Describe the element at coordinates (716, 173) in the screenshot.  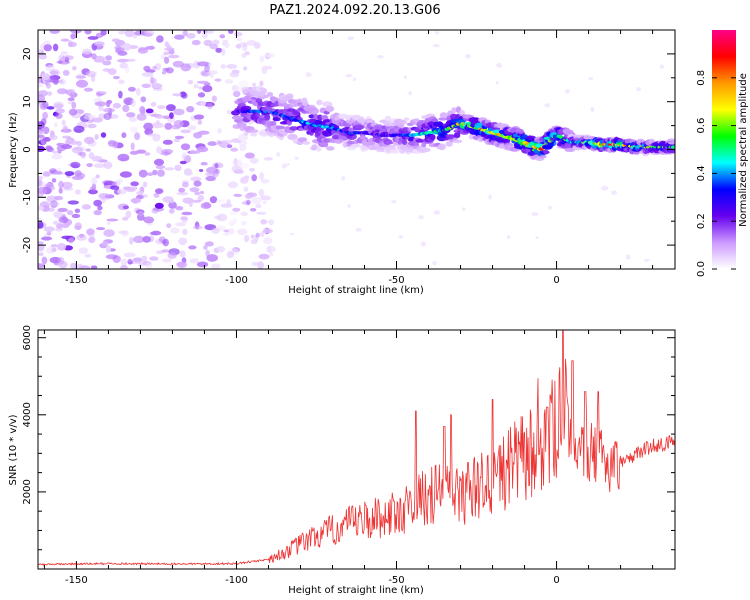
I see `colorbar-ticks: 0.0 0.2 0.4 0.6 0.8` at that location.